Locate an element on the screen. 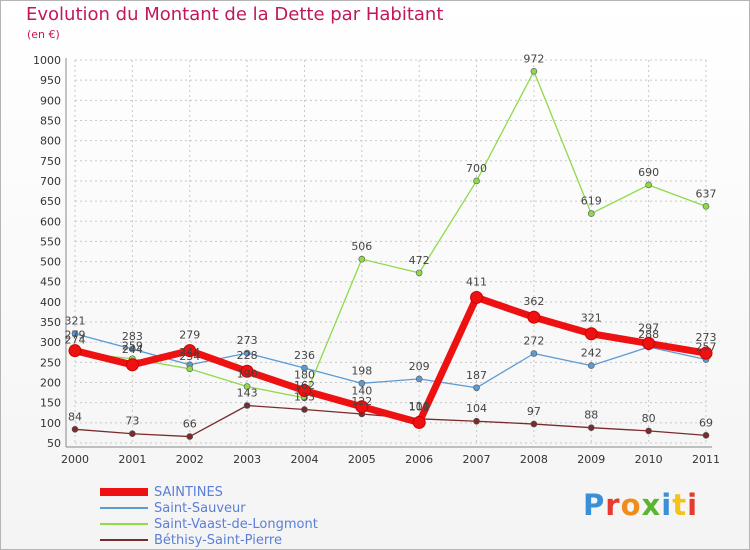  data-label: 619 is located at coordinates (591, 201).